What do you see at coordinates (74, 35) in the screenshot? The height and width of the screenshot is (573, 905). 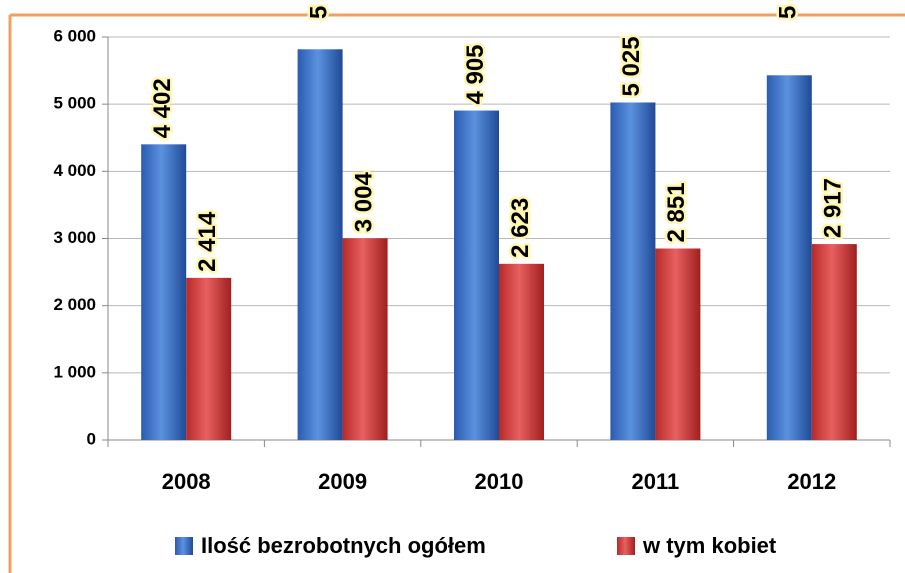 I see `y-tick-label: 6 000` at bounding box center [74, 35].